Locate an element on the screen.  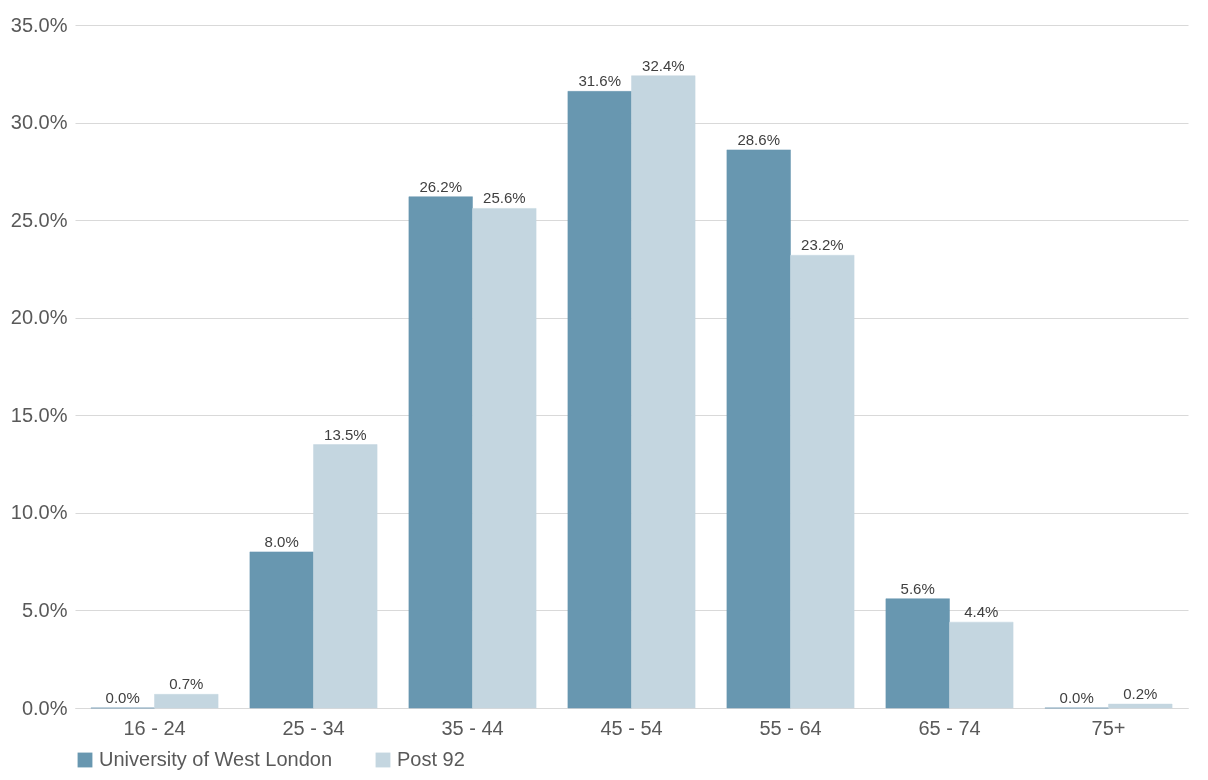
y-tick-label: 5.0% is located at coordinates (44, 609).